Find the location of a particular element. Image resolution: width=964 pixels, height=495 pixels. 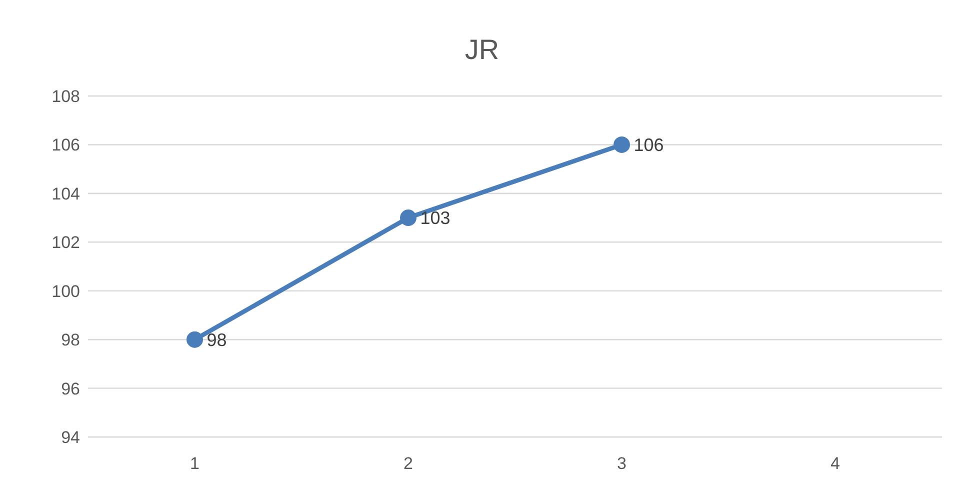

chart-title: JR is located at coordinates (482, 50).